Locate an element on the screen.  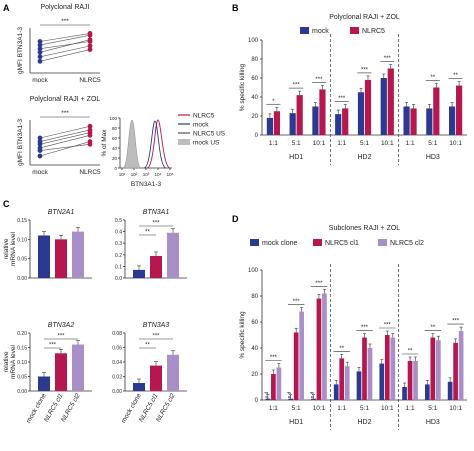
hist-xlabel: BTN3A1-3 is located at coordinates (146, 184).